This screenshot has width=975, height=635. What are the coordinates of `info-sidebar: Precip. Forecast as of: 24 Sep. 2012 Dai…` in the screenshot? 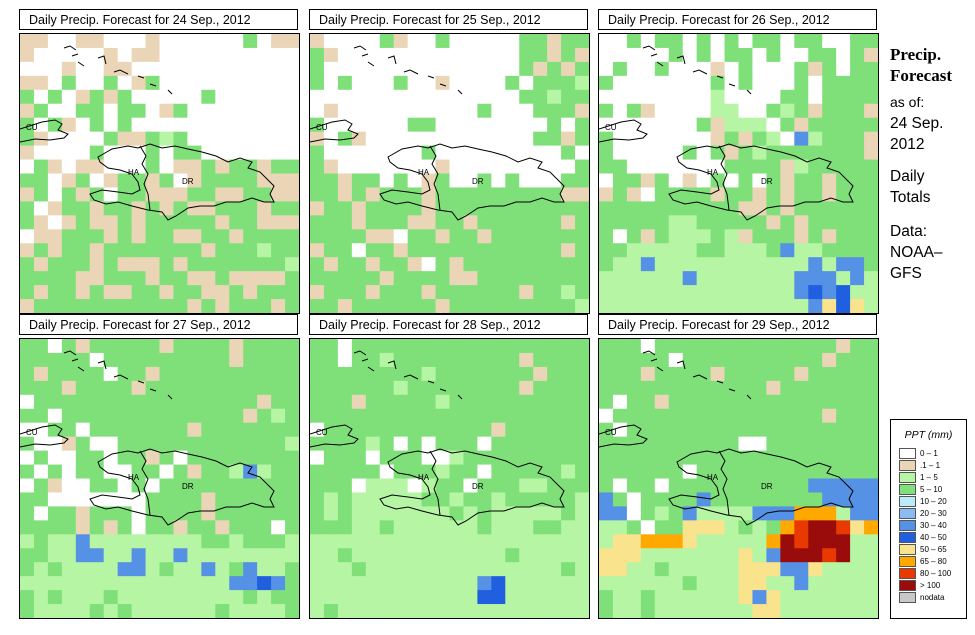 It's located at (932, 164).